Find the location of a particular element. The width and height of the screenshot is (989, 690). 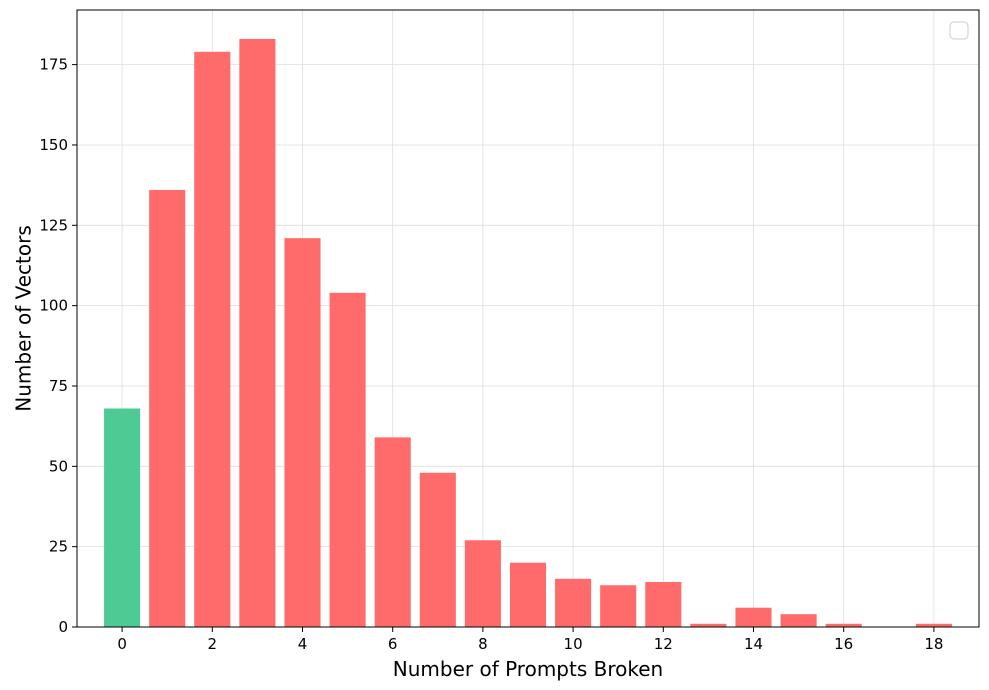

x-tick-label: 2 is located at coordinates (213, 644).